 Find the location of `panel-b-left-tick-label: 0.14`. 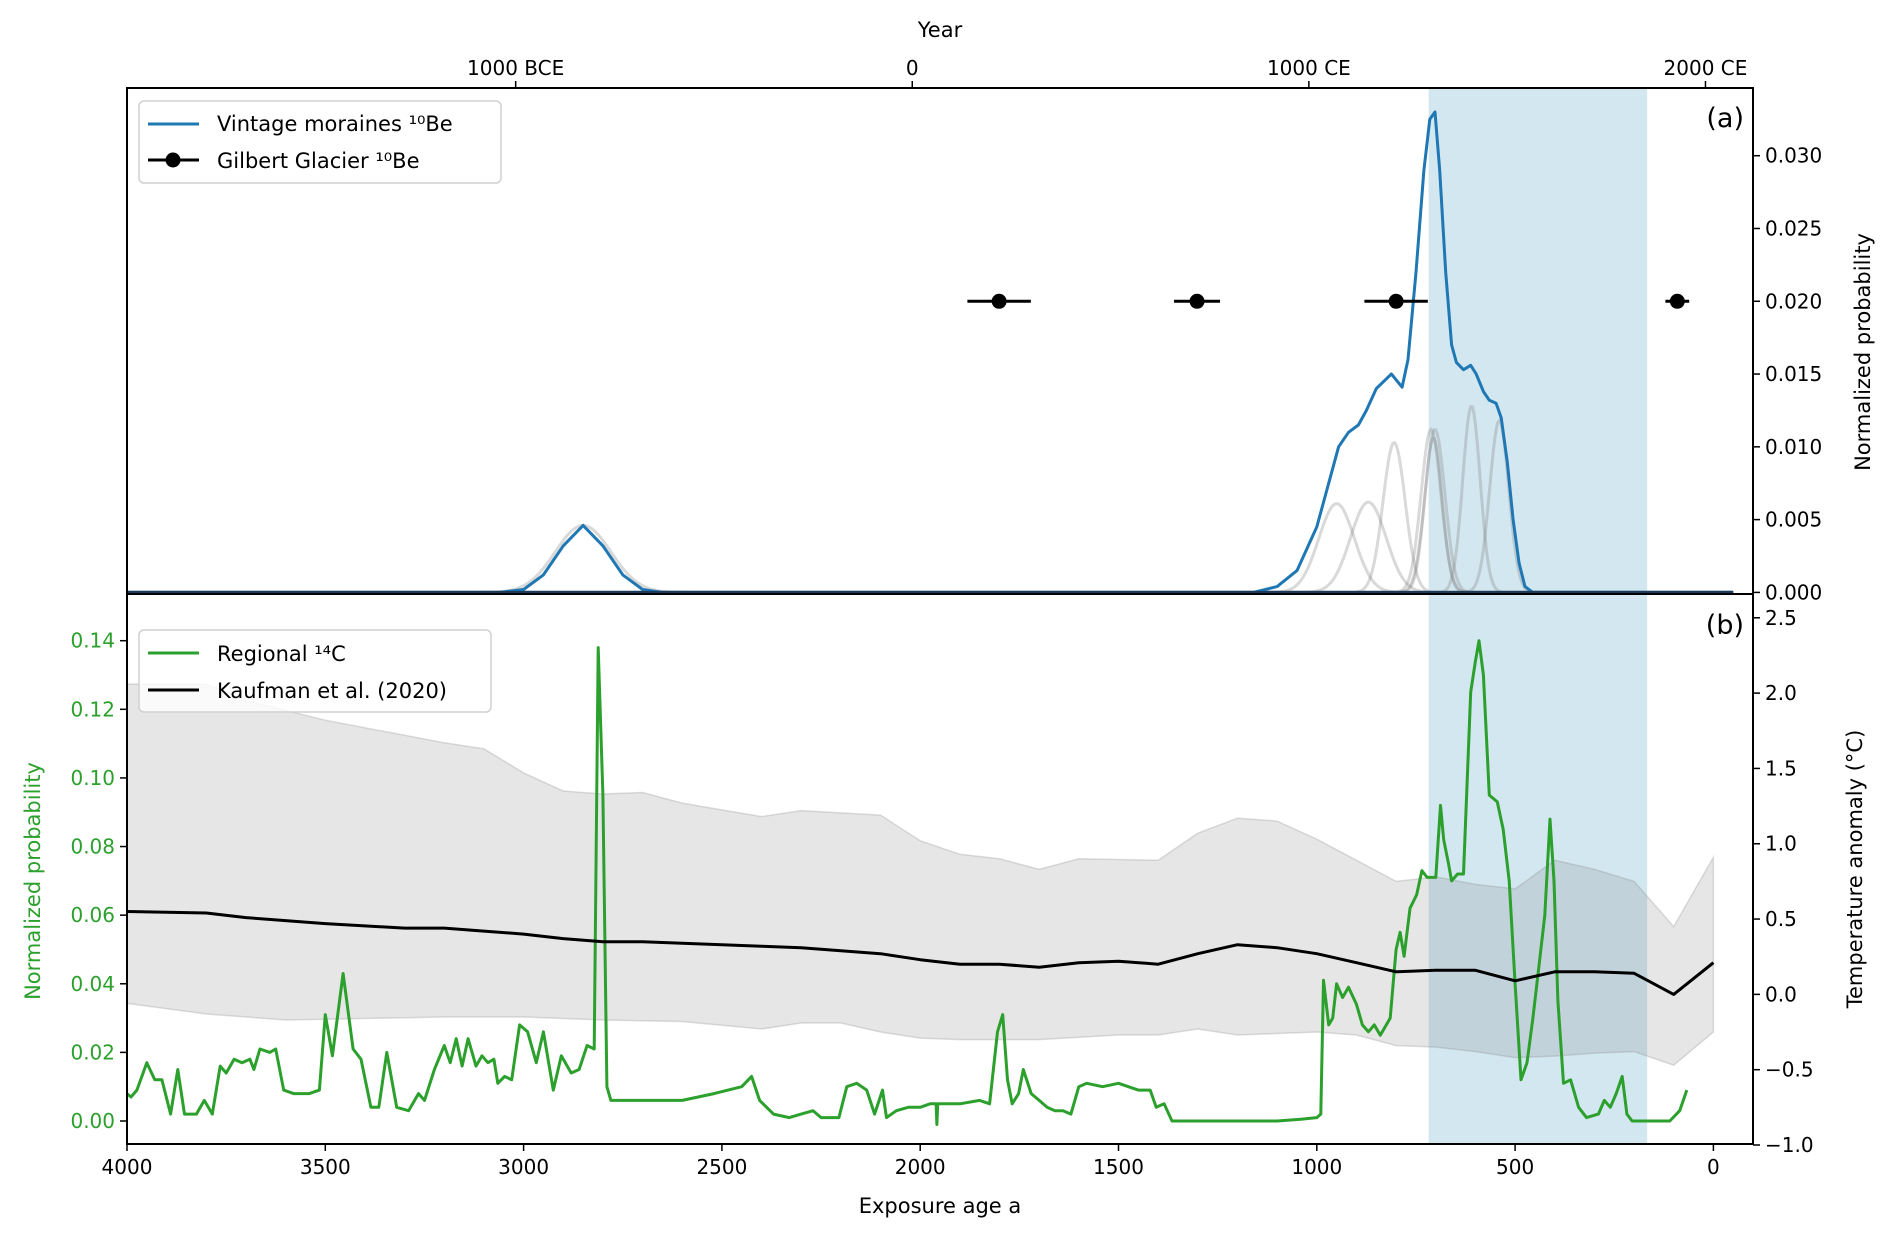

panel-b-left-tick-label: 0.14 is located at coordinates (92, 641).